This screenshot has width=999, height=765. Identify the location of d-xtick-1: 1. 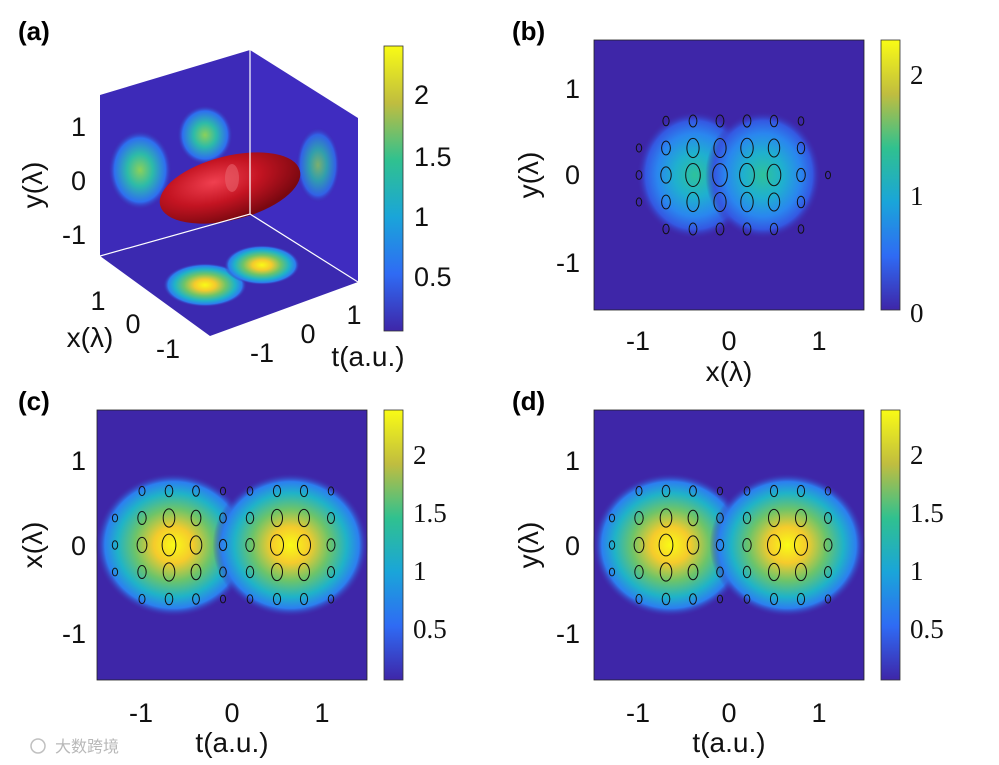
(818, 713).